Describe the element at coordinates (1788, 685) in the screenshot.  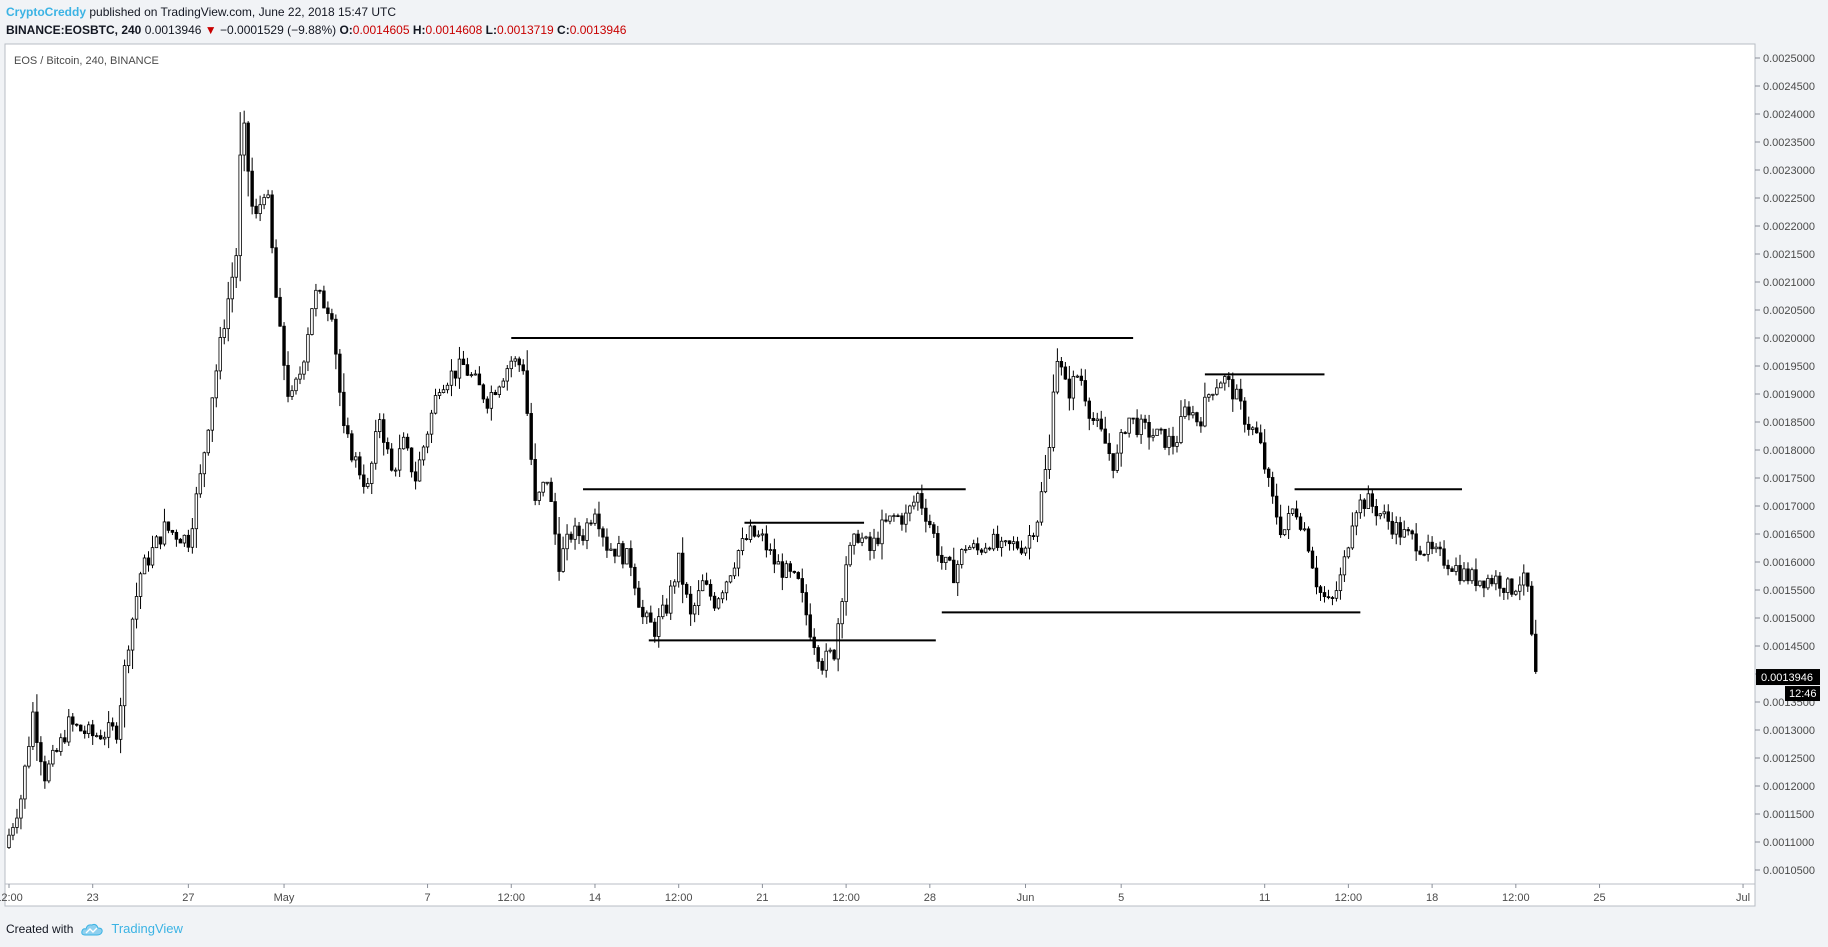
I see `last-price-marker: 0.0013946 12:46` at that location.